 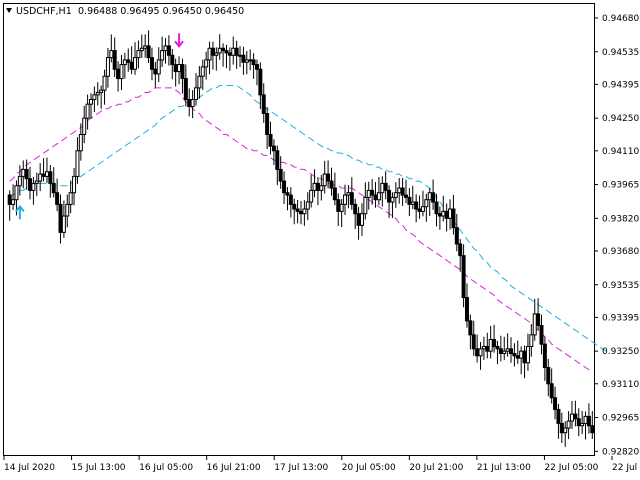 What do you see at coordinates (166, 468) in the screenshot?
I see `x-tick-label: 16 Jul 05:00` at bounding box center [166, 468].